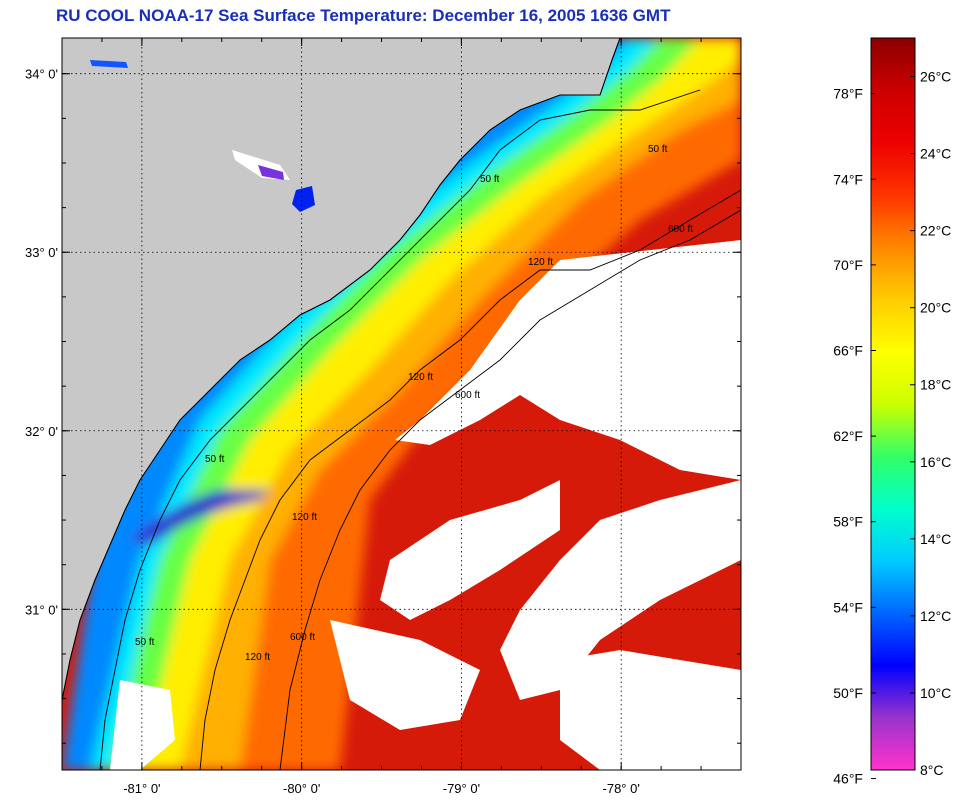 Image resolution: width=960 pixels, height=801 pixels. I want to click on celsius-label: 22°C, so click(935, 231).